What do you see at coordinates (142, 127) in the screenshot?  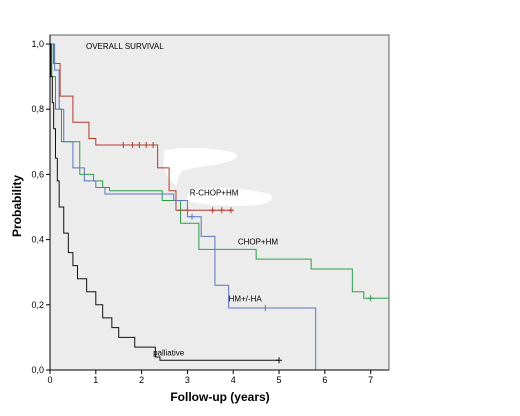 I see `series-line-r-chop-hm` at bounding box center [142, 127].